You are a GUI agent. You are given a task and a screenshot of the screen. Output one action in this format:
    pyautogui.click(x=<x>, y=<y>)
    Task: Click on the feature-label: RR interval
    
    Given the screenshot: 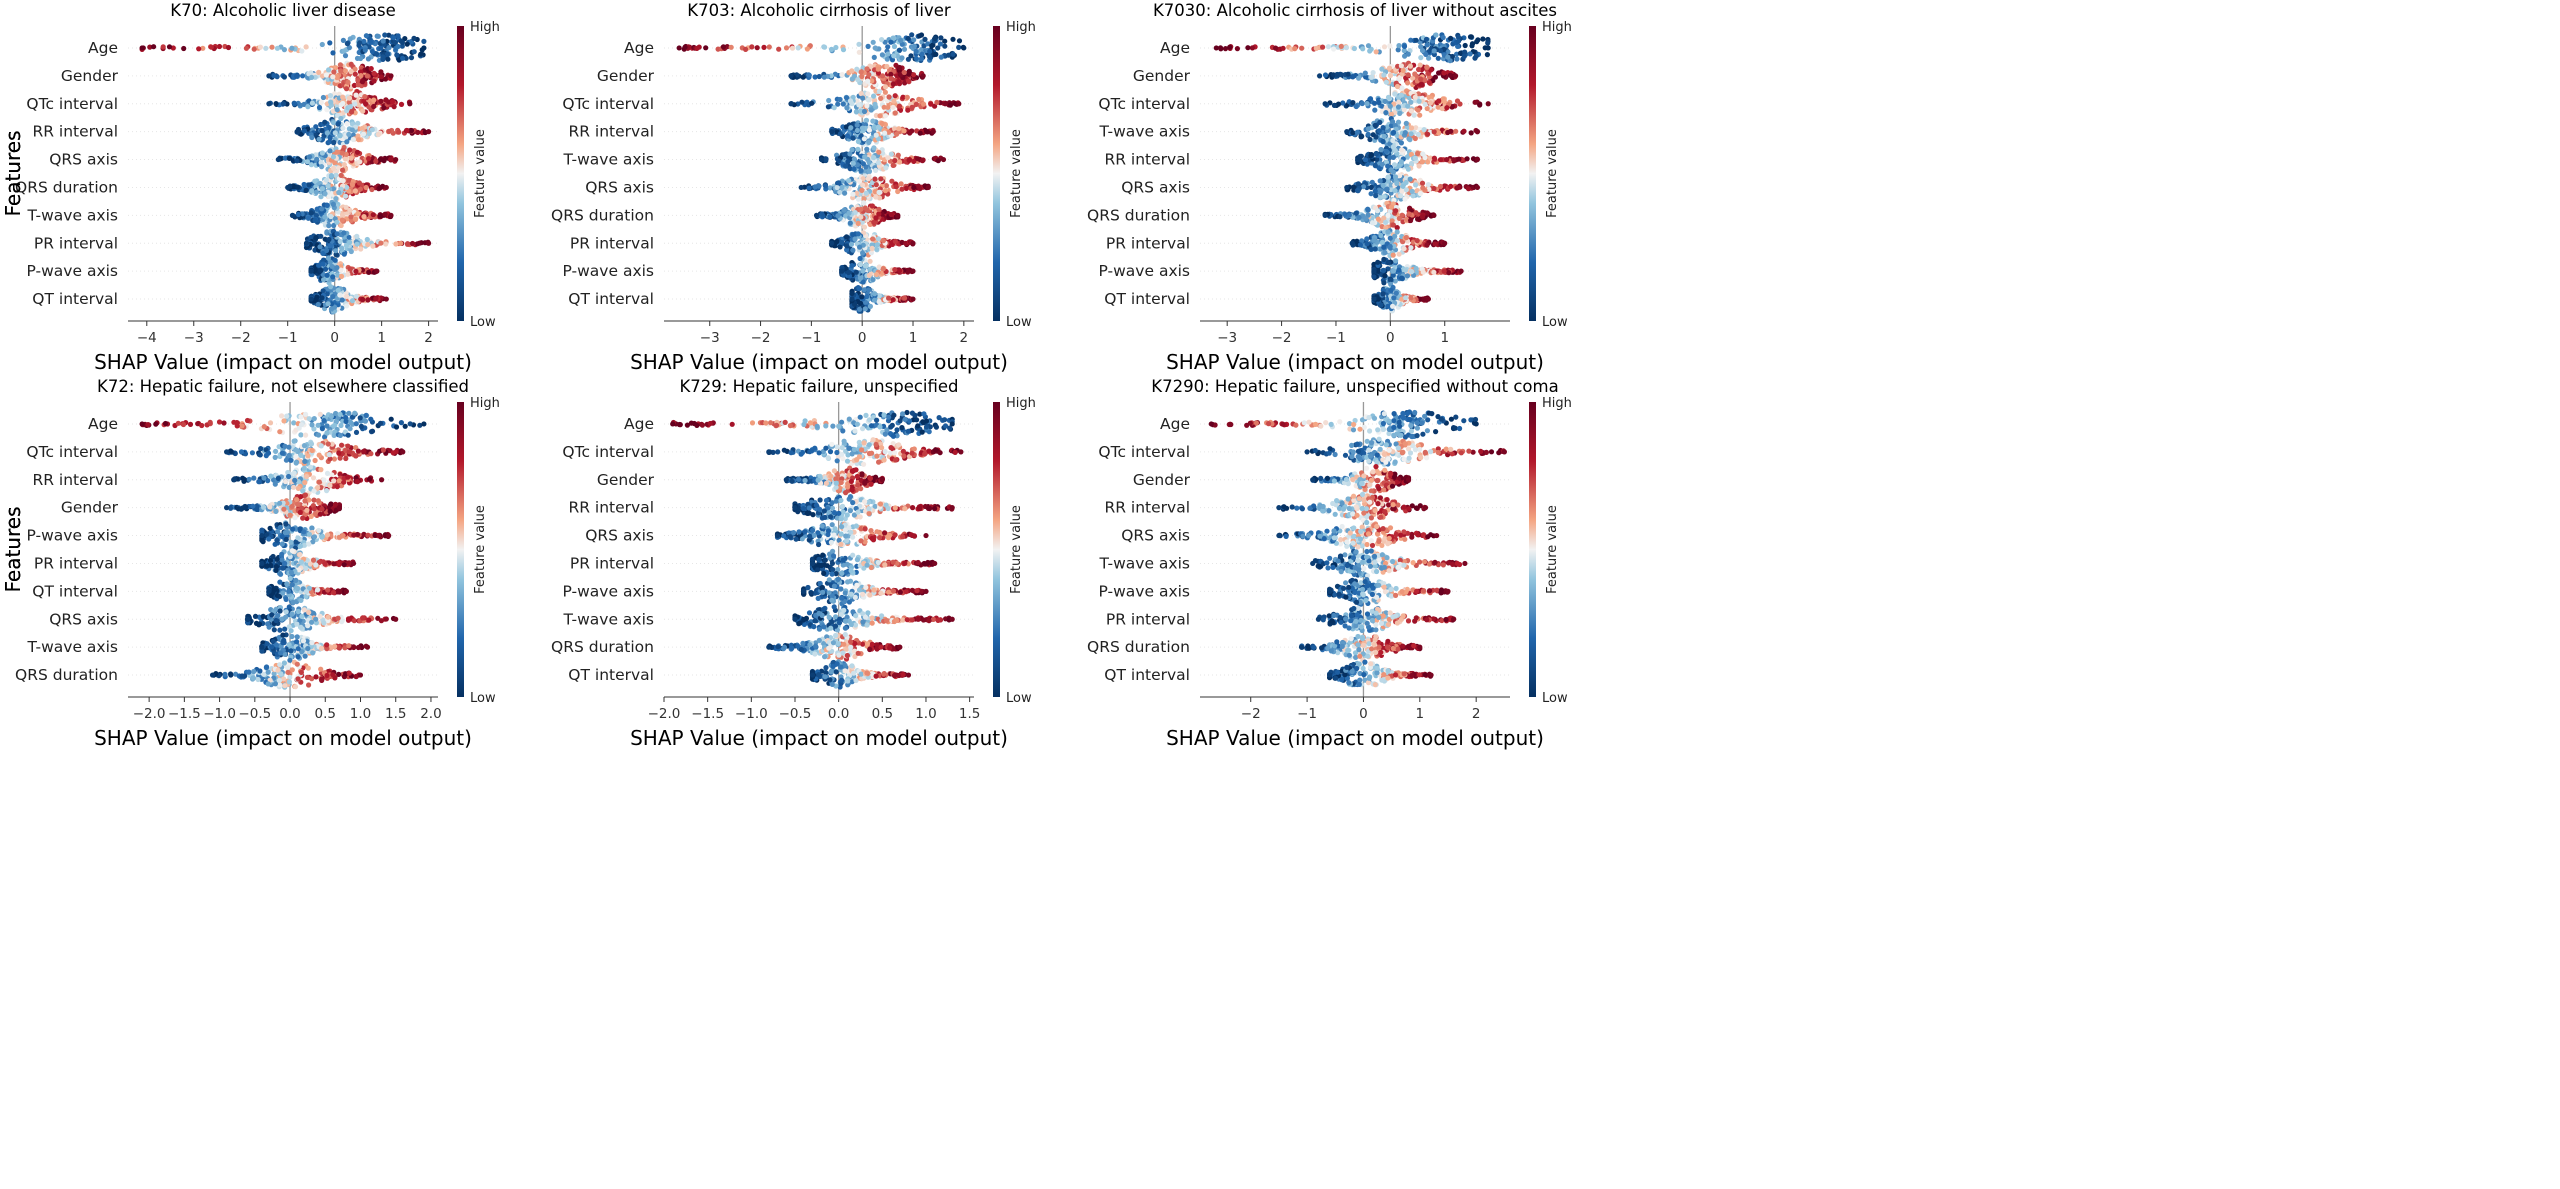 What is the action you would take?
    pyautogui.click(x=75, y=132)
    